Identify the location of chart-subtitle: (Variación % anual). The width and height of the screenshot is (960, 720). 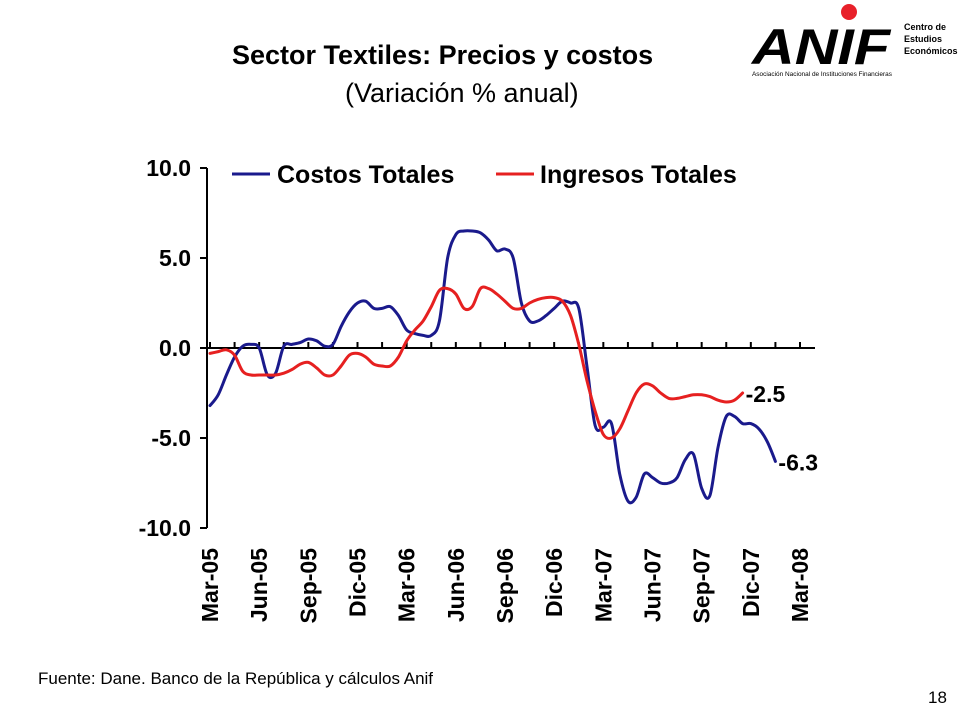
(462, 93).